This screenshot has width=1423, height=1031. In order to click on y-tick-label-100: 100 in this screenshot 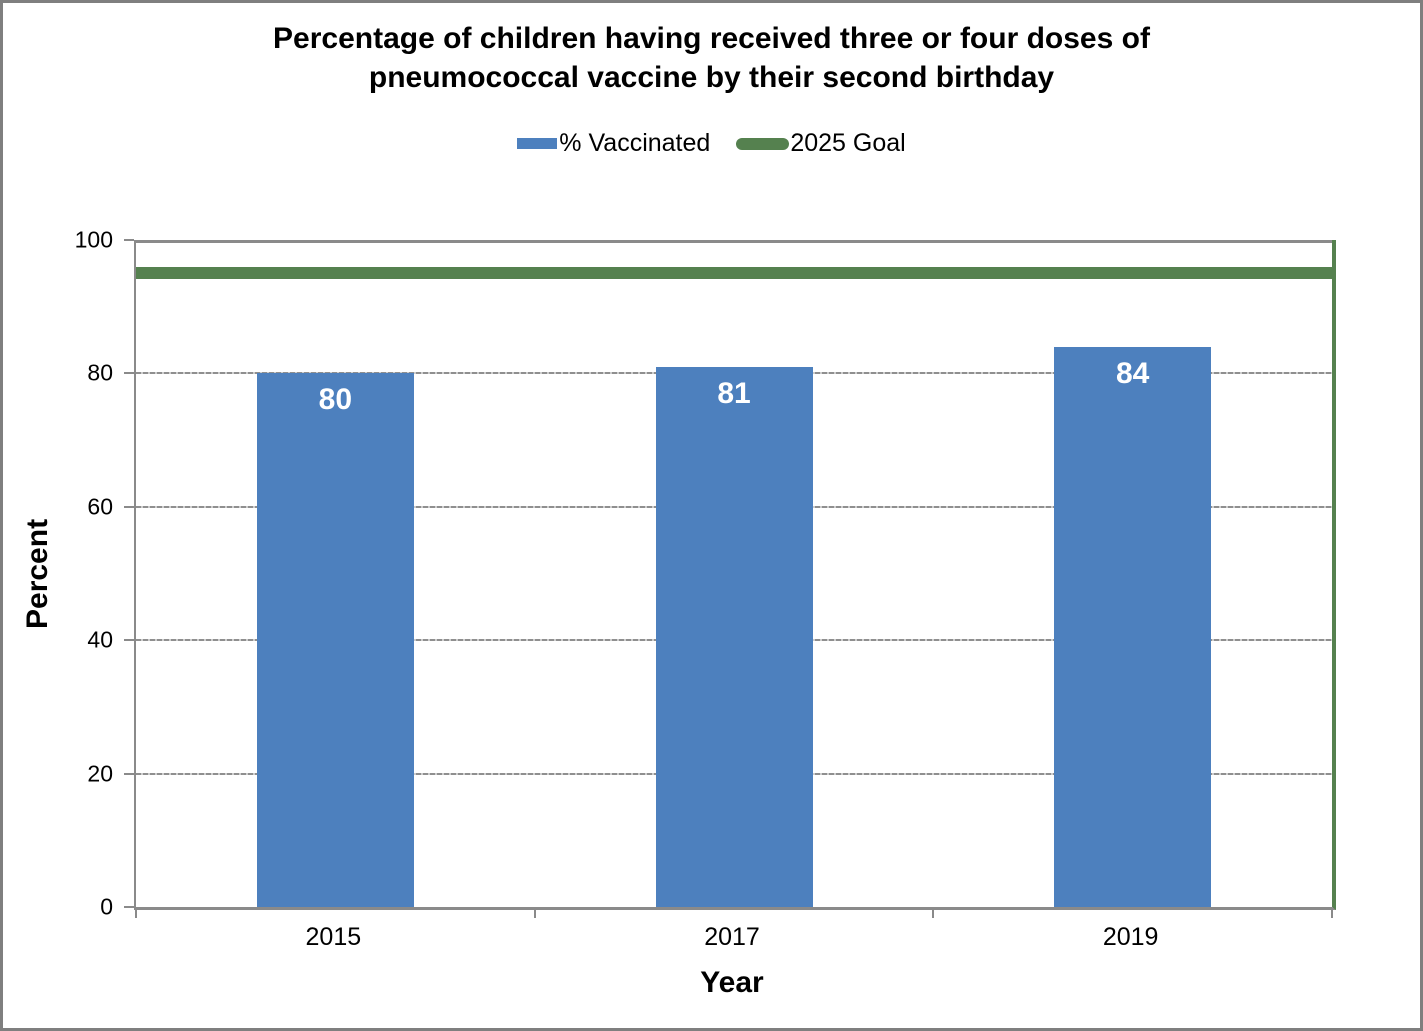, I will do `click(93, 239)`.